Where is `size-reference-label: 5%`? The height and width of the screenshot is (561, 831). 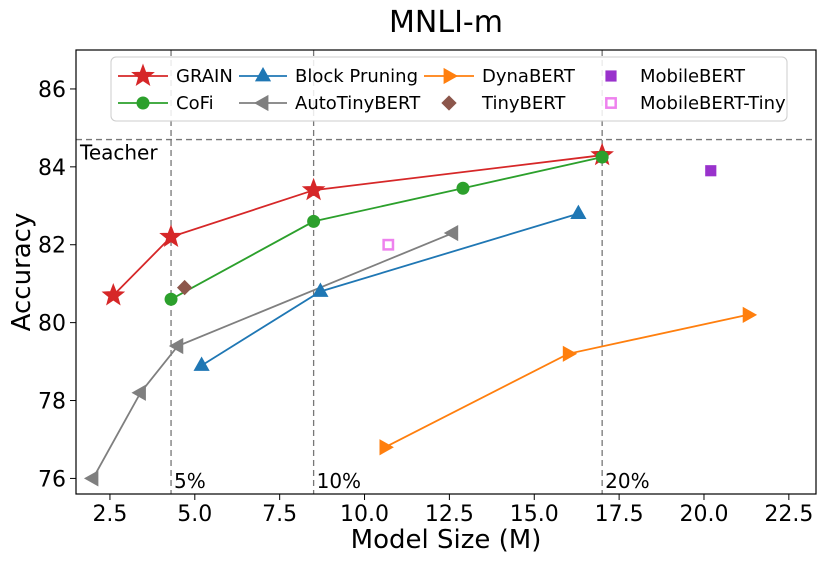 size-reference-label: 5% is located at coordinates (190, 481).